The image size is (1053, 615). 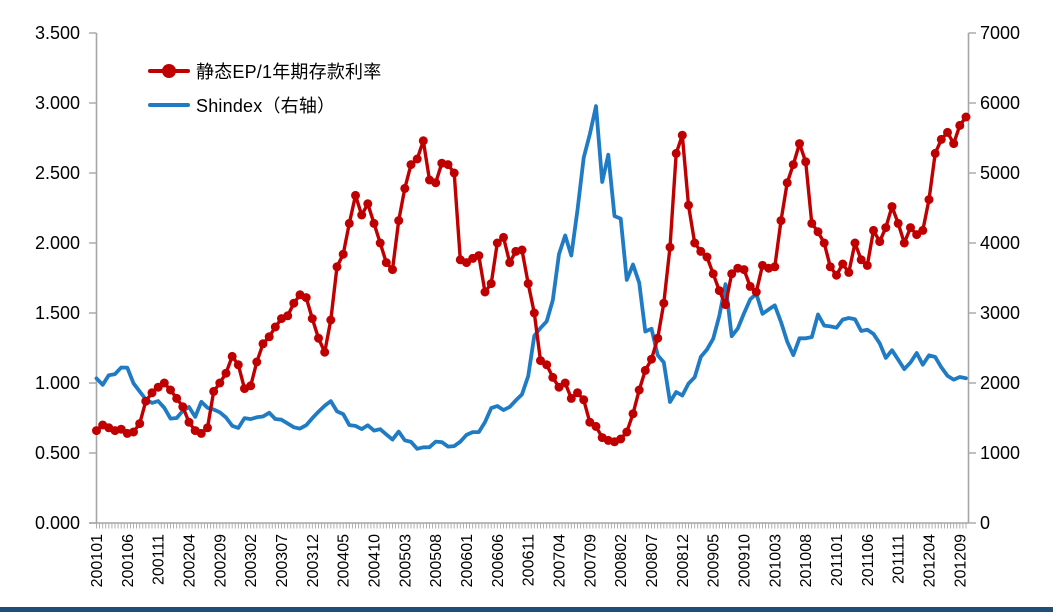 What do you see at coordinates (169, 71) in the screenshot?
I see `red-line-dot-marker-icon` at bounding box center [169, 71].